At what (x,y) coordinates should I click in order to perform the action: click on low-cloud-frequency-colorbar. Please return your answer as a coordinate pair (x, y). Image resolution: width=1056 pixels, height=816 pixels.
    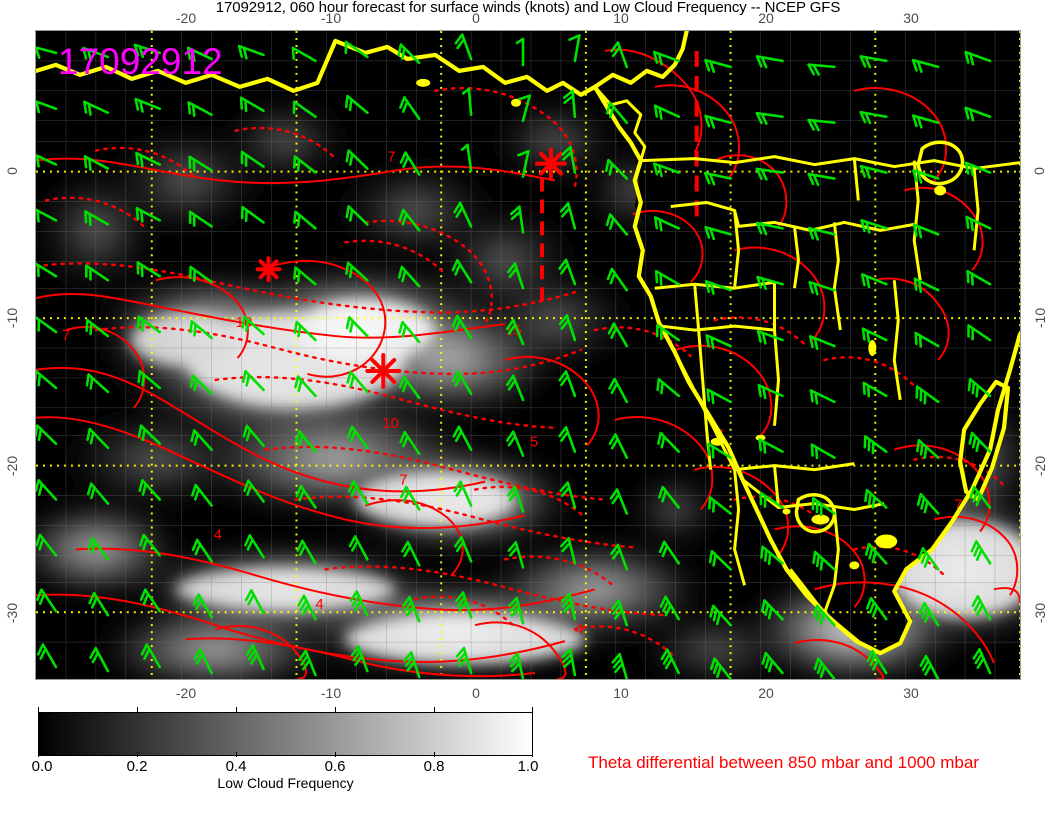
    Looking at the image, I should click on (285, 734).